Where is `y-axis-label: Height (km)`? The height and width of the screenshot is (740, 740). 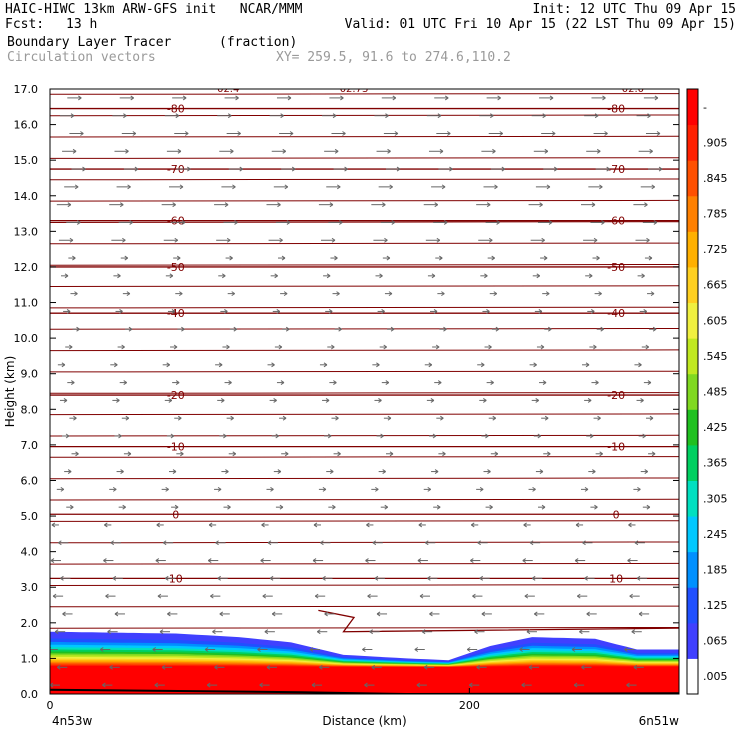 y-axis-label: Height (km) is located at coordinates (10, 391).